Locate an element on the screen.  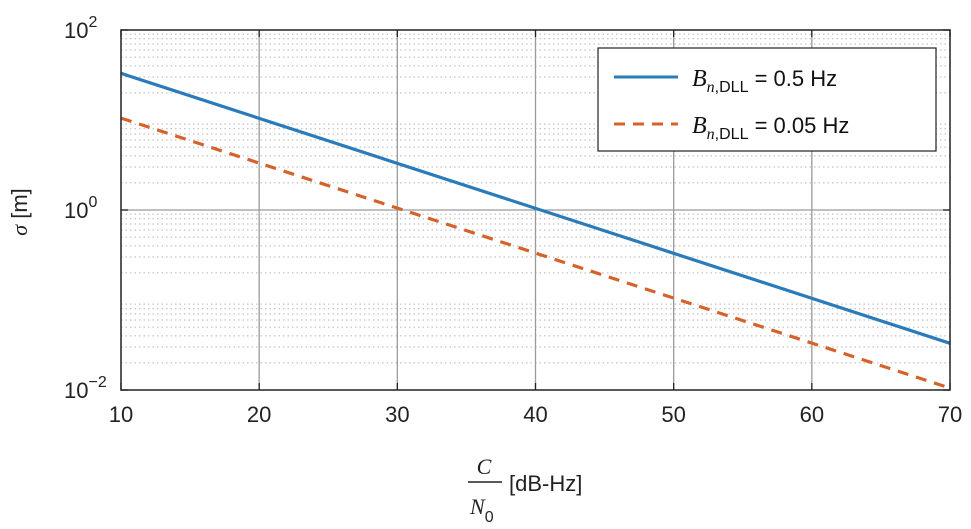
x-label-denominator-subscript: 0 is located at coordinates (489, 517).